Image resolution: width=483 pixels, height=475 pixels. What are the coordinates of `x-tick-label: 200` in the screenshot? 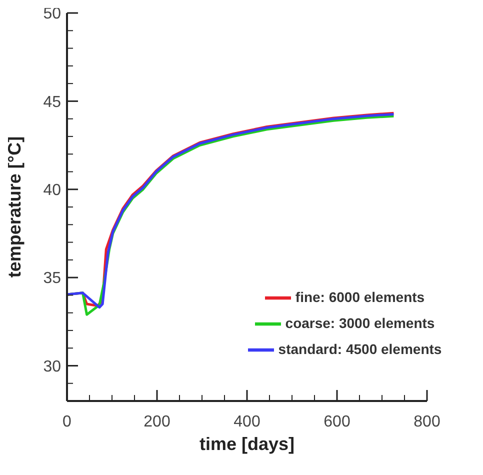 It's located at (157, 422).